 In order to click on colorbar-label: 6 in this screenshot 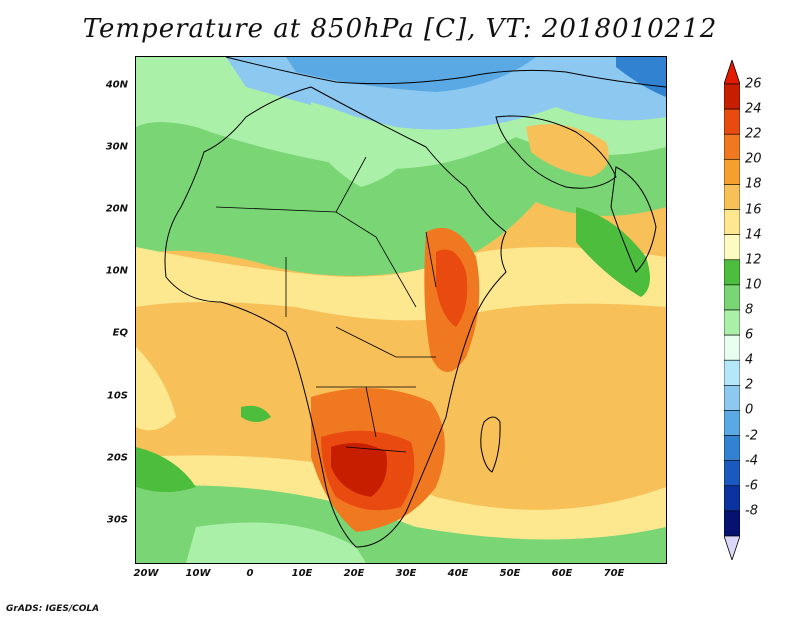, I will do `click(749, 335)`.